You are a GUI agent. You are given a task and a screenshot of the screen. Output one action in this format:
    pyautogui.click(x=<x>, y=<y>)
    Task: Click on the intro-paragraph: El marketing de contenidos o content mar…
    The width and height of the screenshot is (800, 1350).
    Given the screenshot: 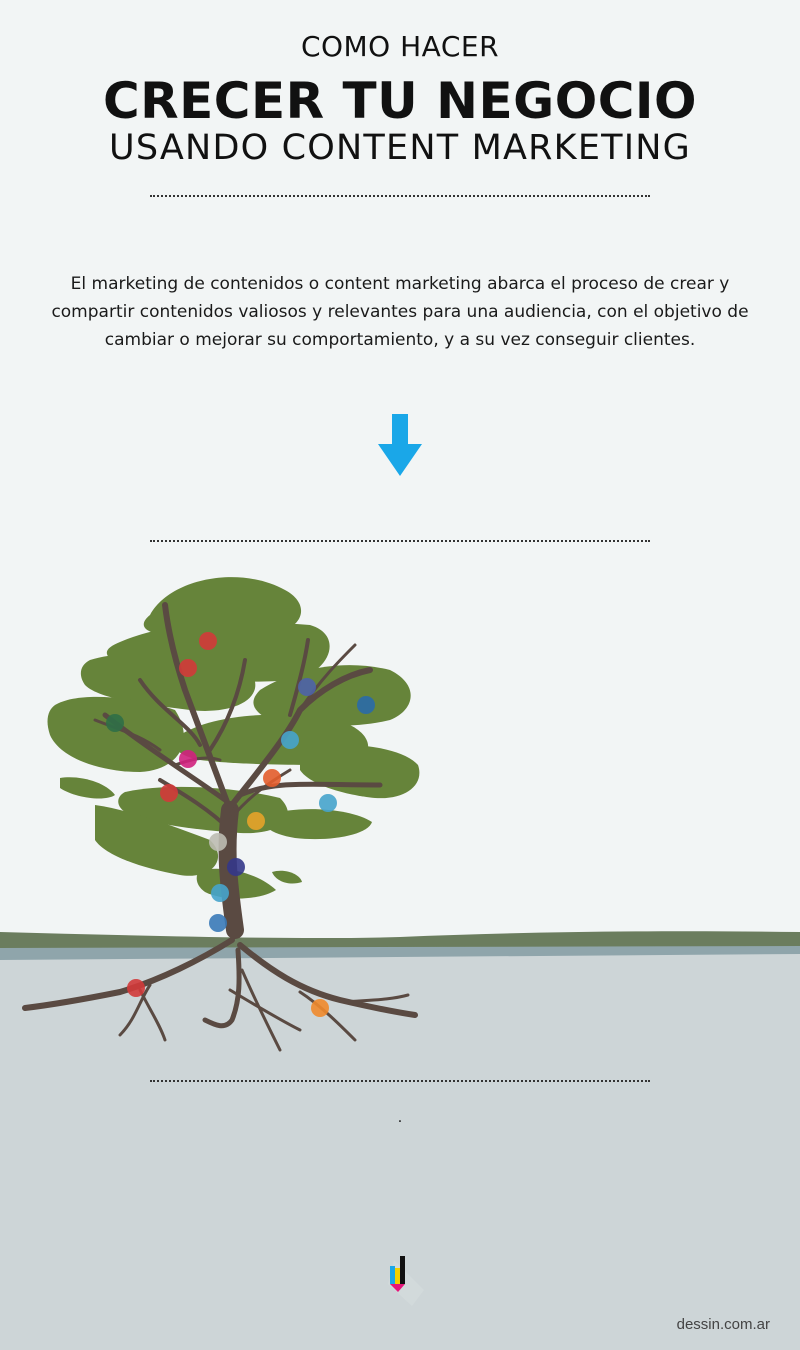 What is the action you would take?
    pyautogui.click(x=400, y=312)
    